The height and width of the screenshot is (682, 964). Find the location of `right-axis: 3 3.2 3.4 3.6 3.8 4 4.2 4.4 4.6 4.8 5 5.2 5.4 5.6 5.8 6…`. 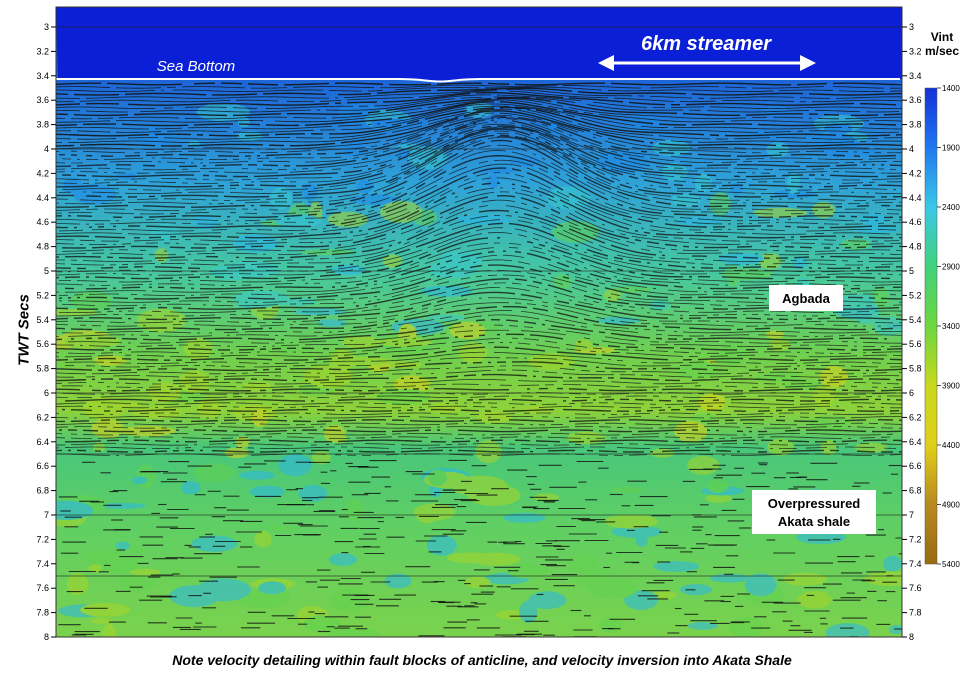

right-axis: 3 3.2 3.4 3.6 3.8 4 4.2 4.4 4.6 4.8 5 5.2 5.4 5.6 5.8 6… is located at coordinates (912, 332).